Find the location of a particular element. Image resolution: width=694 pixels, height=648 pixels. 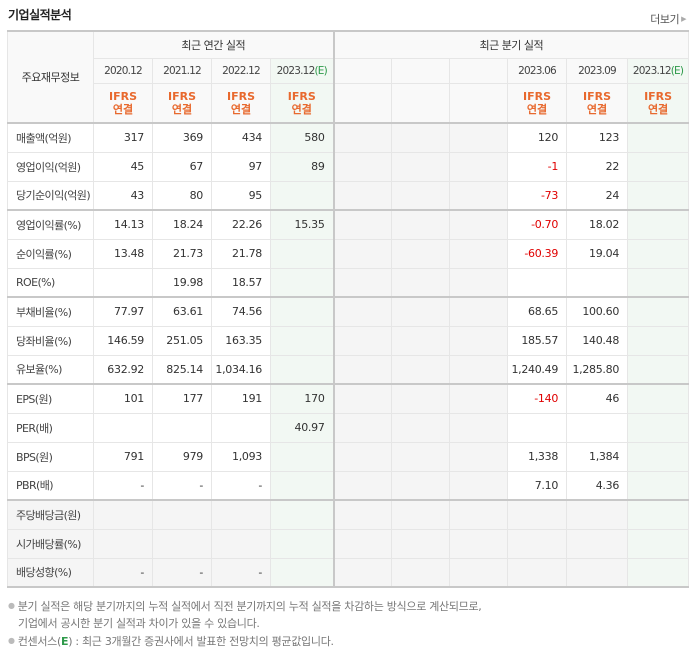

row-label: 유보율(%) is located at coordinates (50, 369).